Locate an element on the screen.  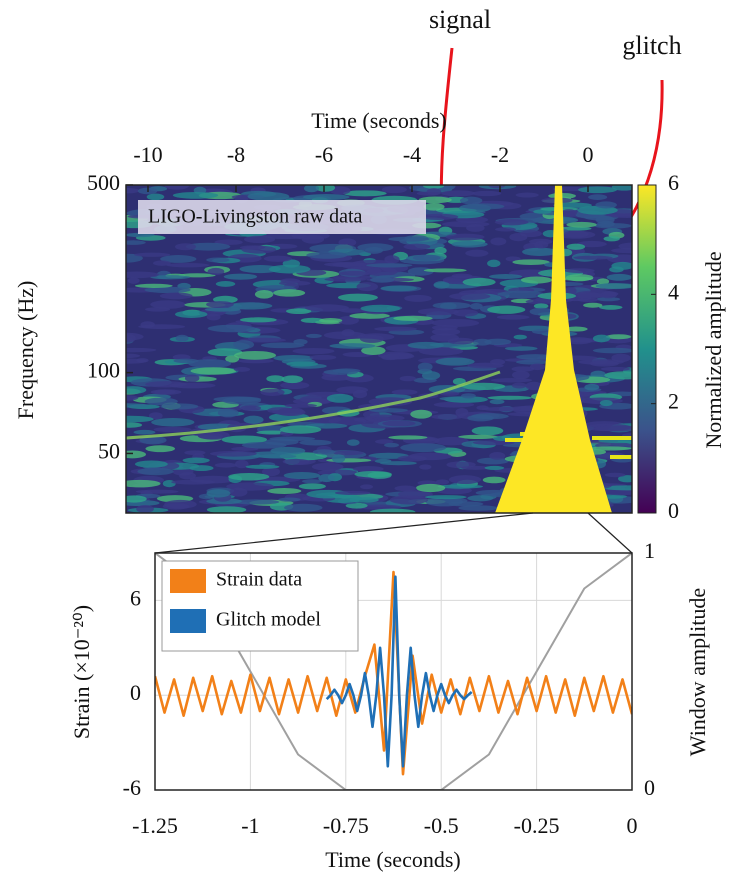
y-tick-label: 500 is located at coordinates (103, 182).